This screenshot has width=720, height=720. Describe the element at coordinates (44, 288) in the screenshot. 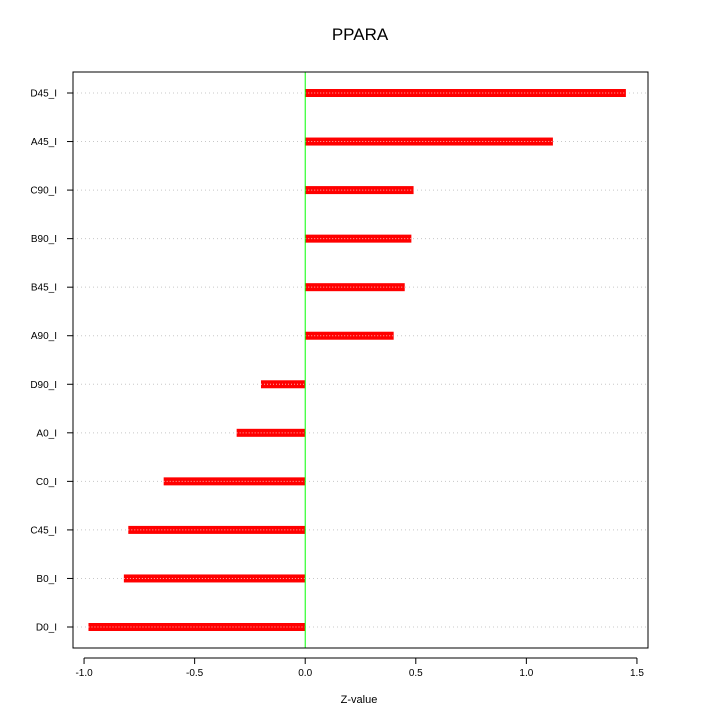

I see `y-tick-label: B45_I` at that location.